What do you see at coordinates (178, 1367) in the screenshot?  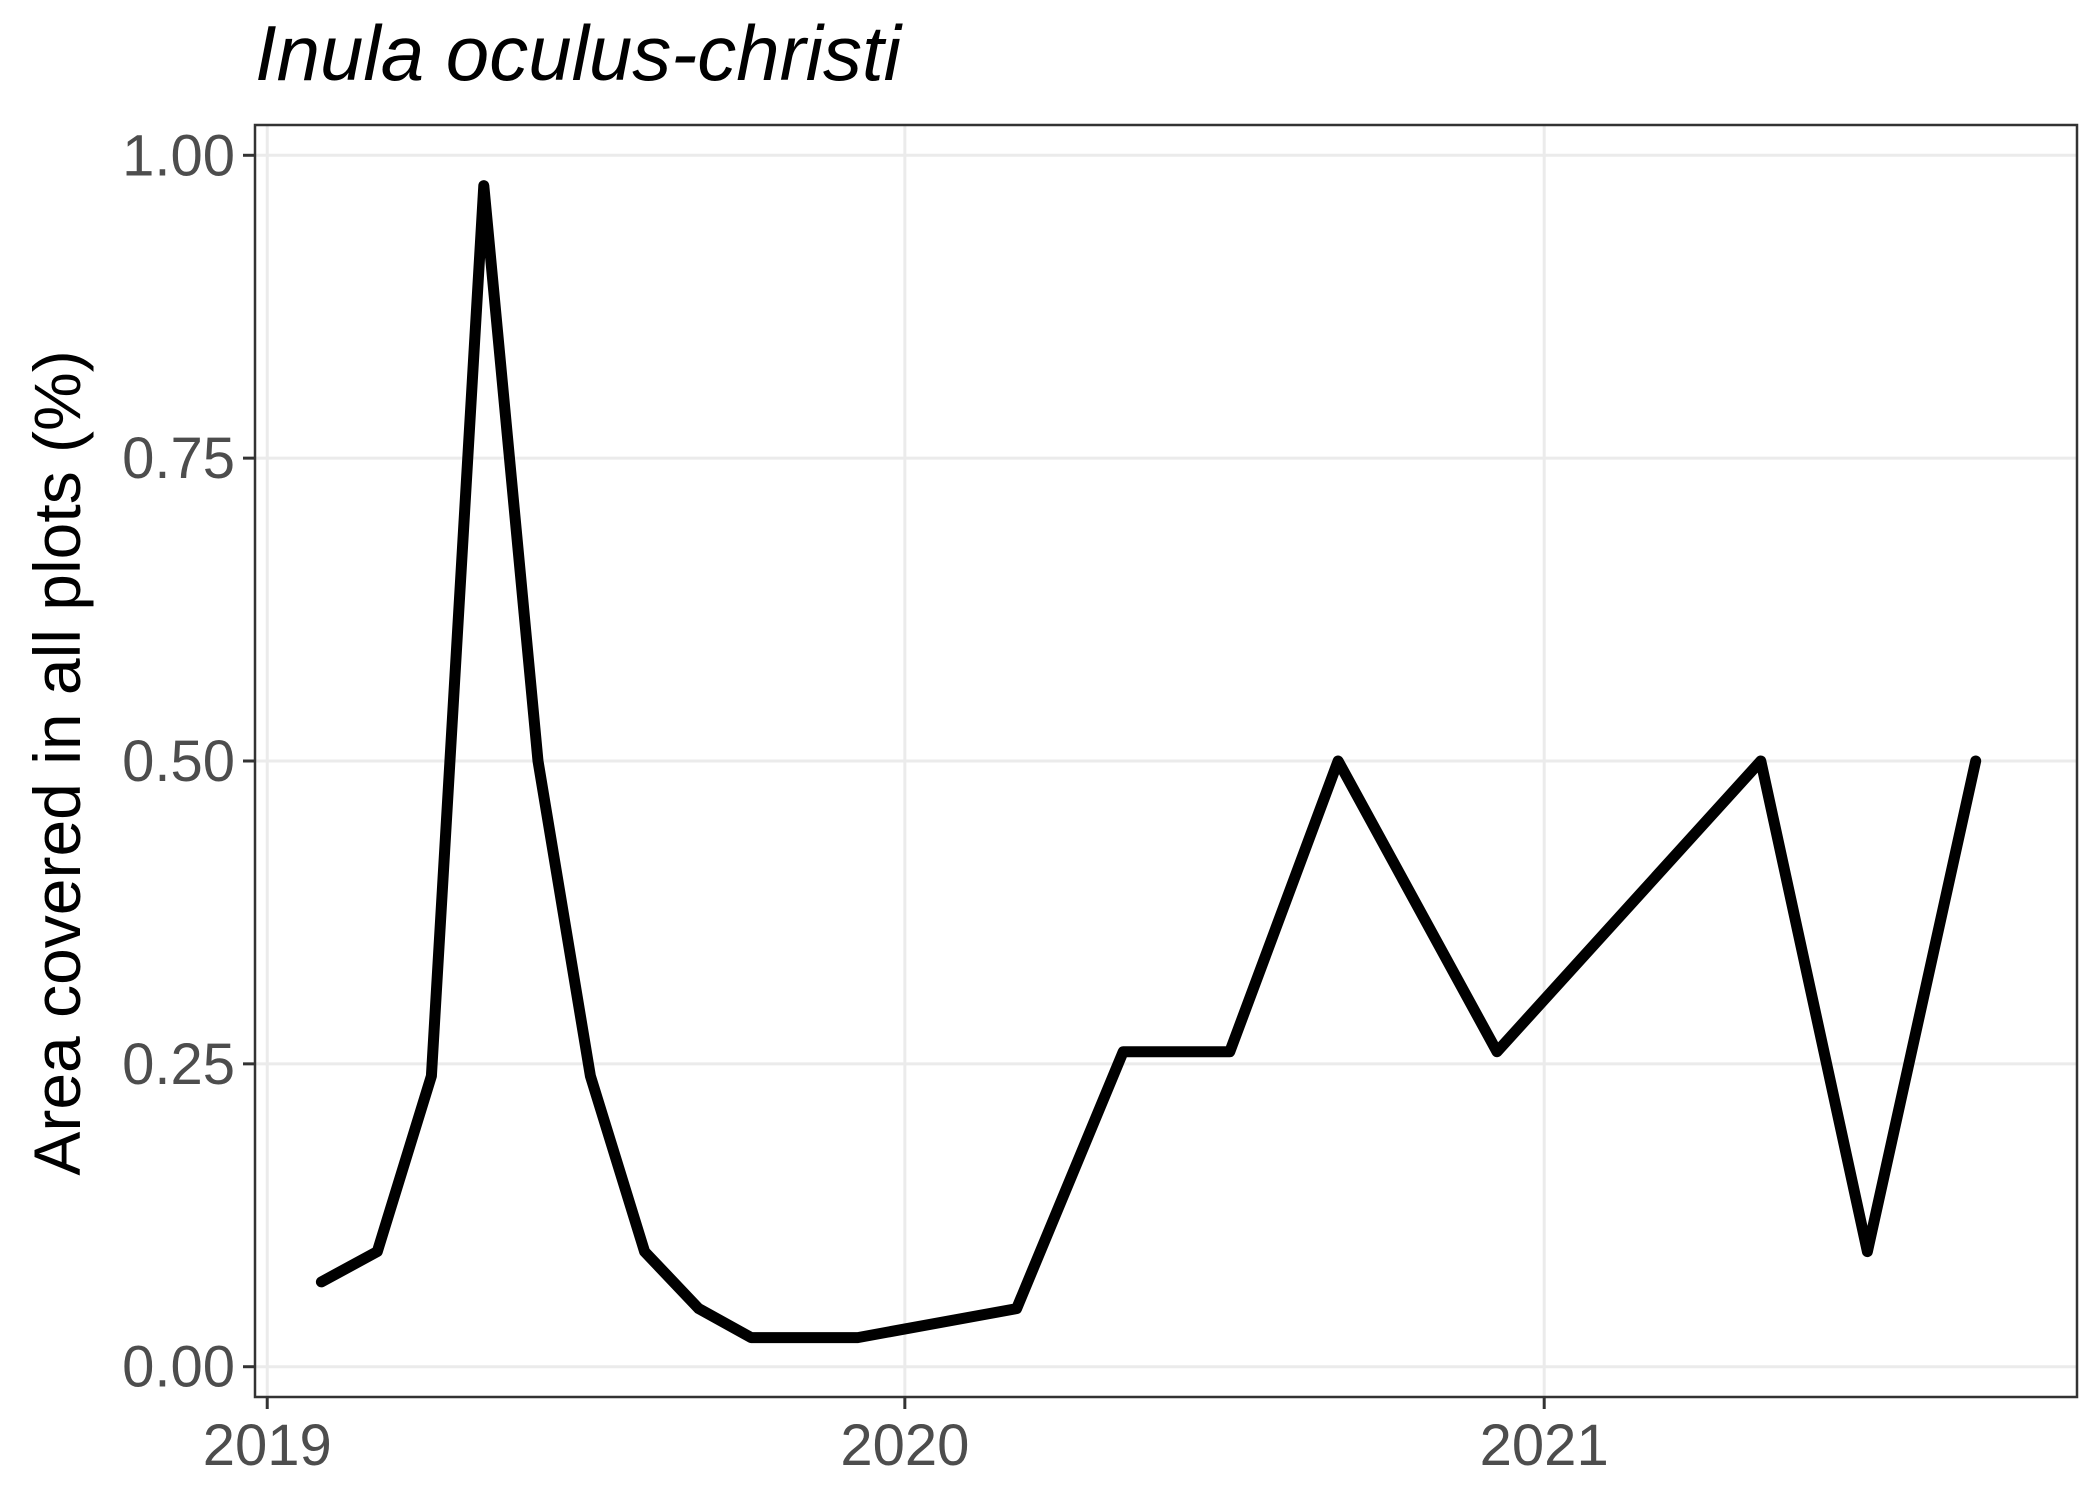 I see `y-tick-label: 0.00` at bounding box center [178, 1367].